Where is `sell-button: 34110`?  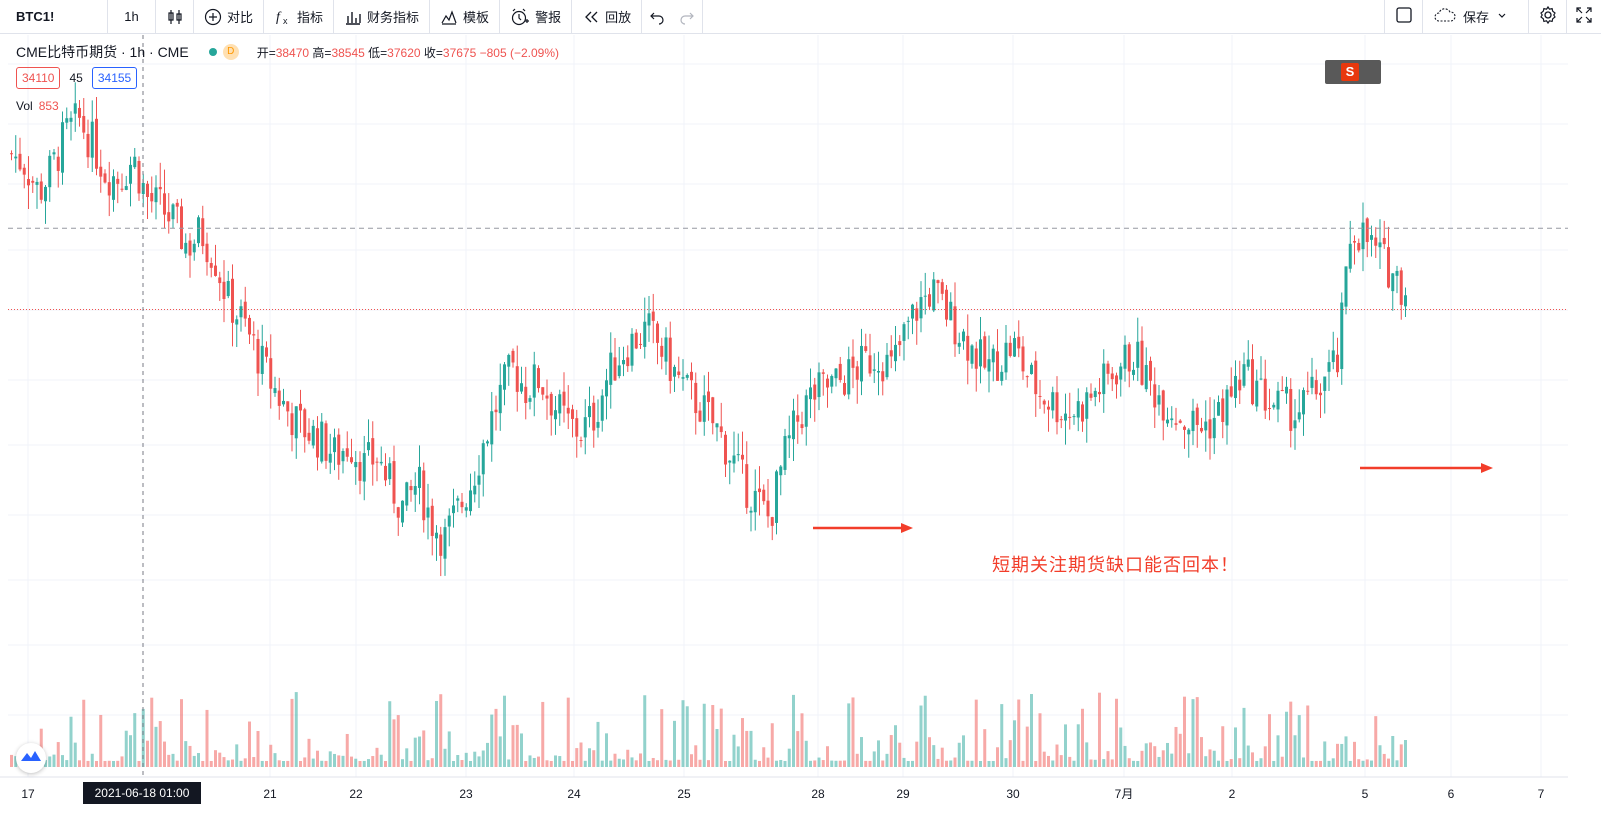 sell-button: 34110 is located at coordinates (38, 78).